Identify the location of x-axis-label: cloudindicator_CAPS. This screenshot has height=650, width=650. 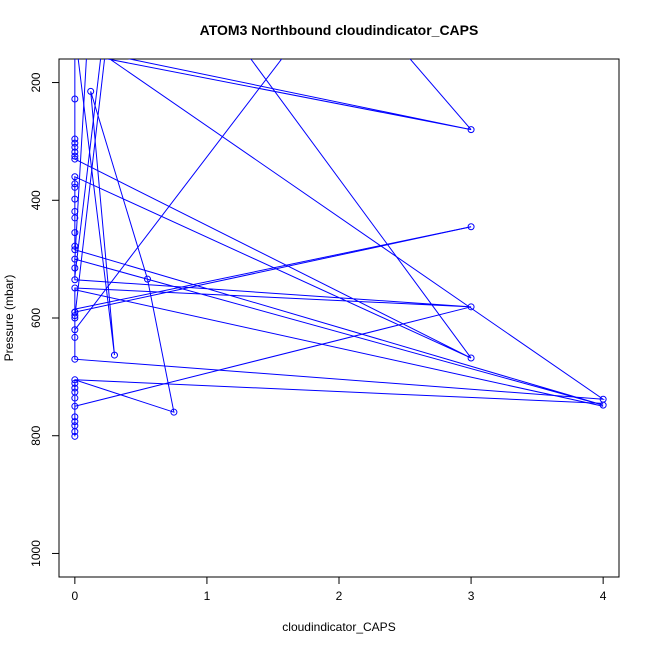
(338, 627).